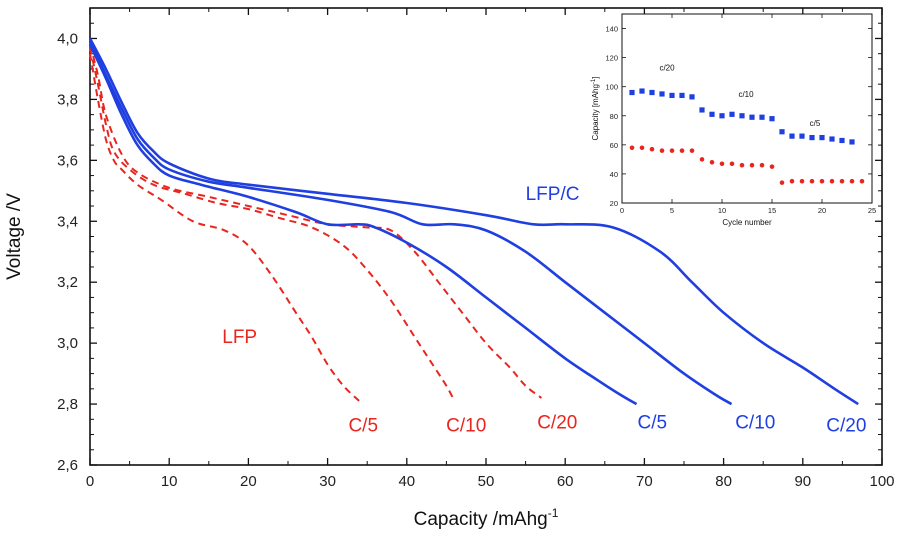  Describe the element at coordinates (614, 174) in the screenshot. I see `inset-y-tick-label: 40` at that location.